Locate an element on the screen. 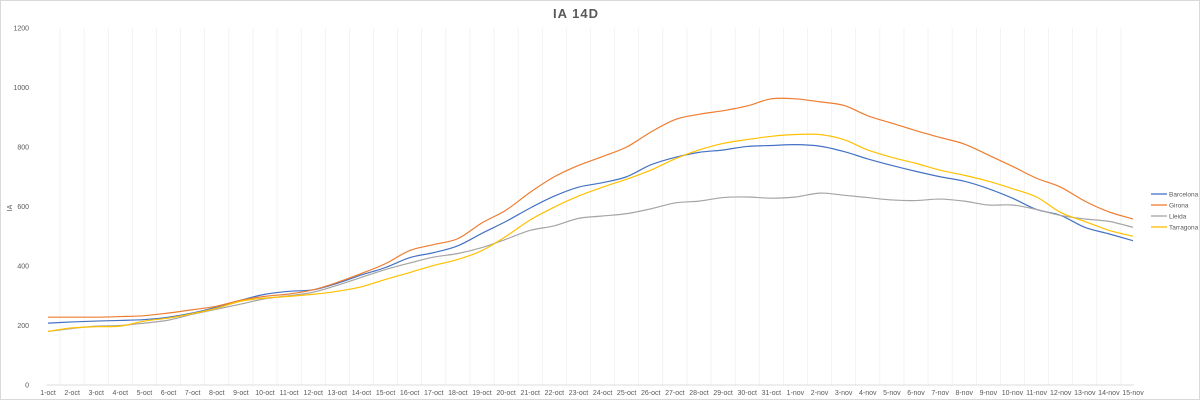 Image resolution: width=1200 pixels, height=401 pixels. x-tick-label: 10-oct is located at coordinates (265, 393).